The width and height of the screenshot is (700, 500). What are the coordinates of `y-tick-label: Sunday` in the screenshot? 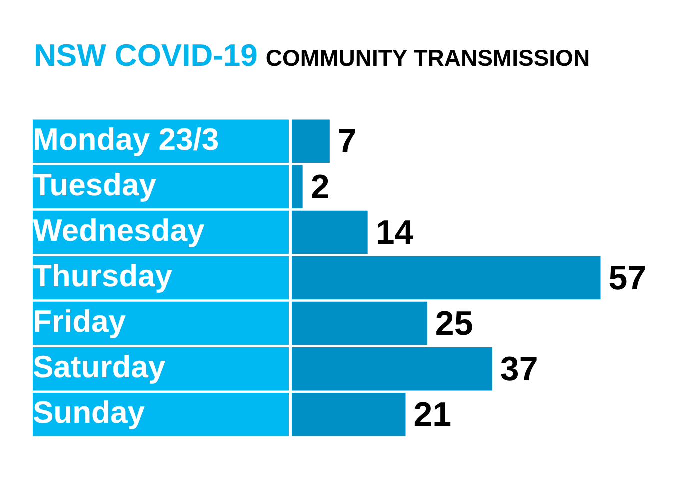 It's located at (89, 412).